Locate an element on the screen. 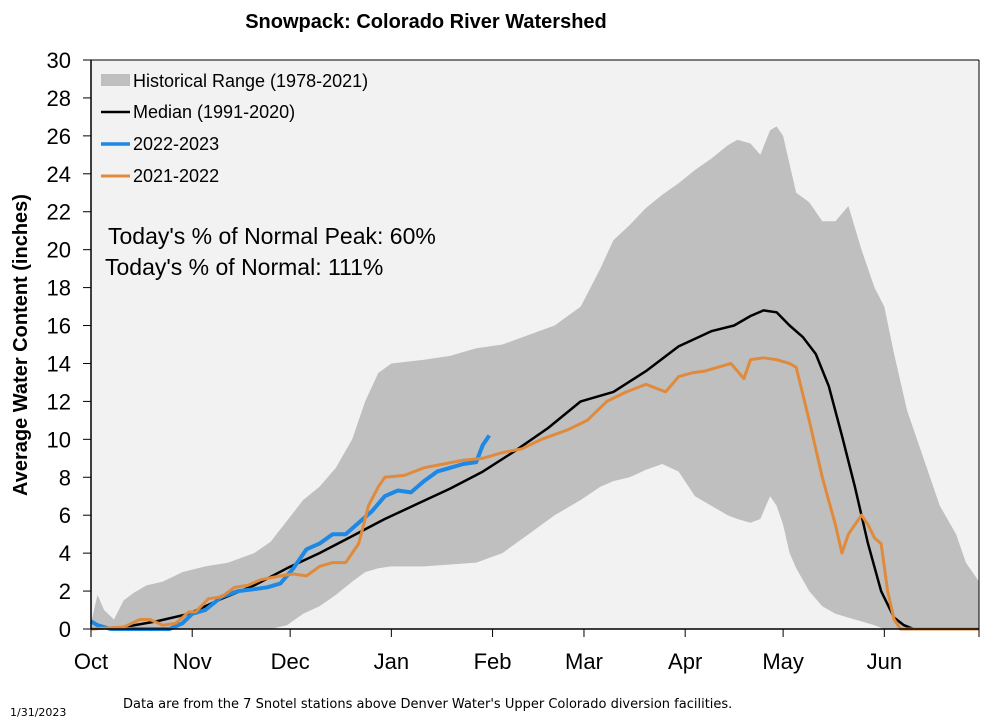  y-tick-label: 24 is located at coordinates (59, 174).